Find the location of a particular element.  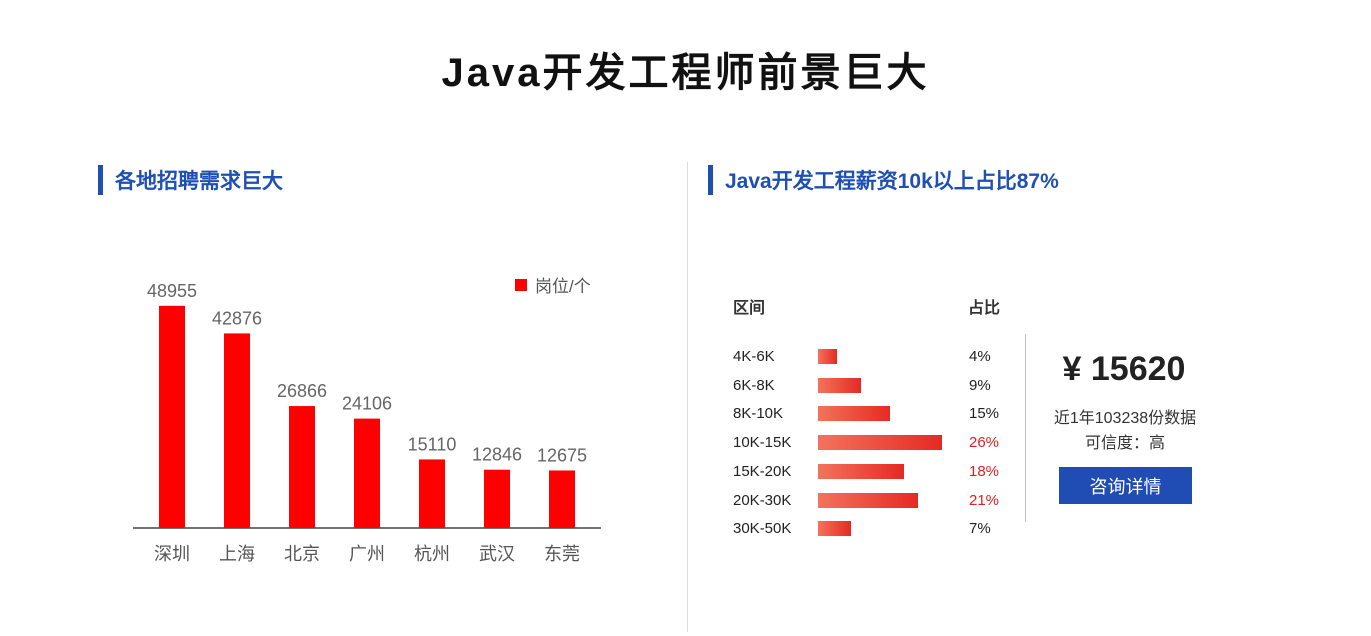

bar-value-label: 42876 is located at coordinates (237, 318).